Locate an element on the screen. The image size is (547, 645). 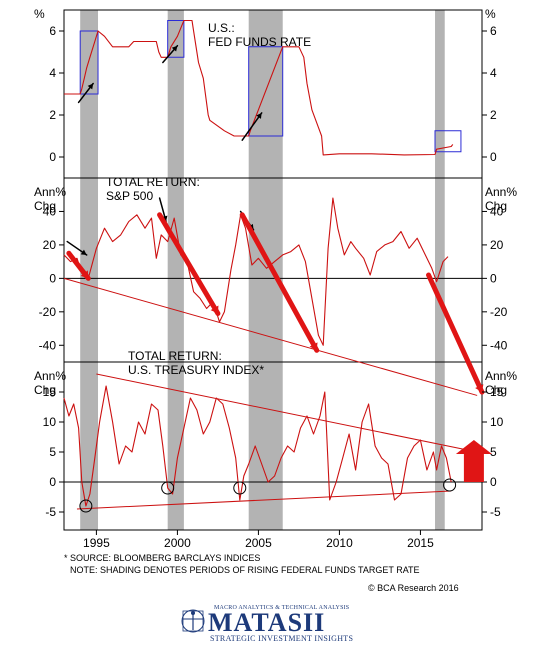
up-arrow-icon is located at coordinates (473, 461).